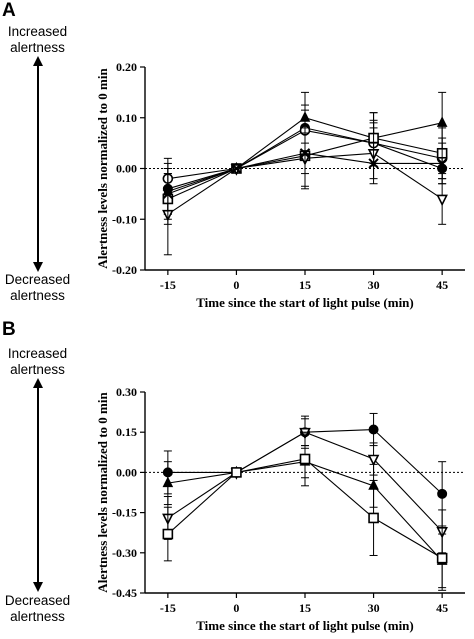  I want to click on y-tick-label: -0.15, so click(124, 513).